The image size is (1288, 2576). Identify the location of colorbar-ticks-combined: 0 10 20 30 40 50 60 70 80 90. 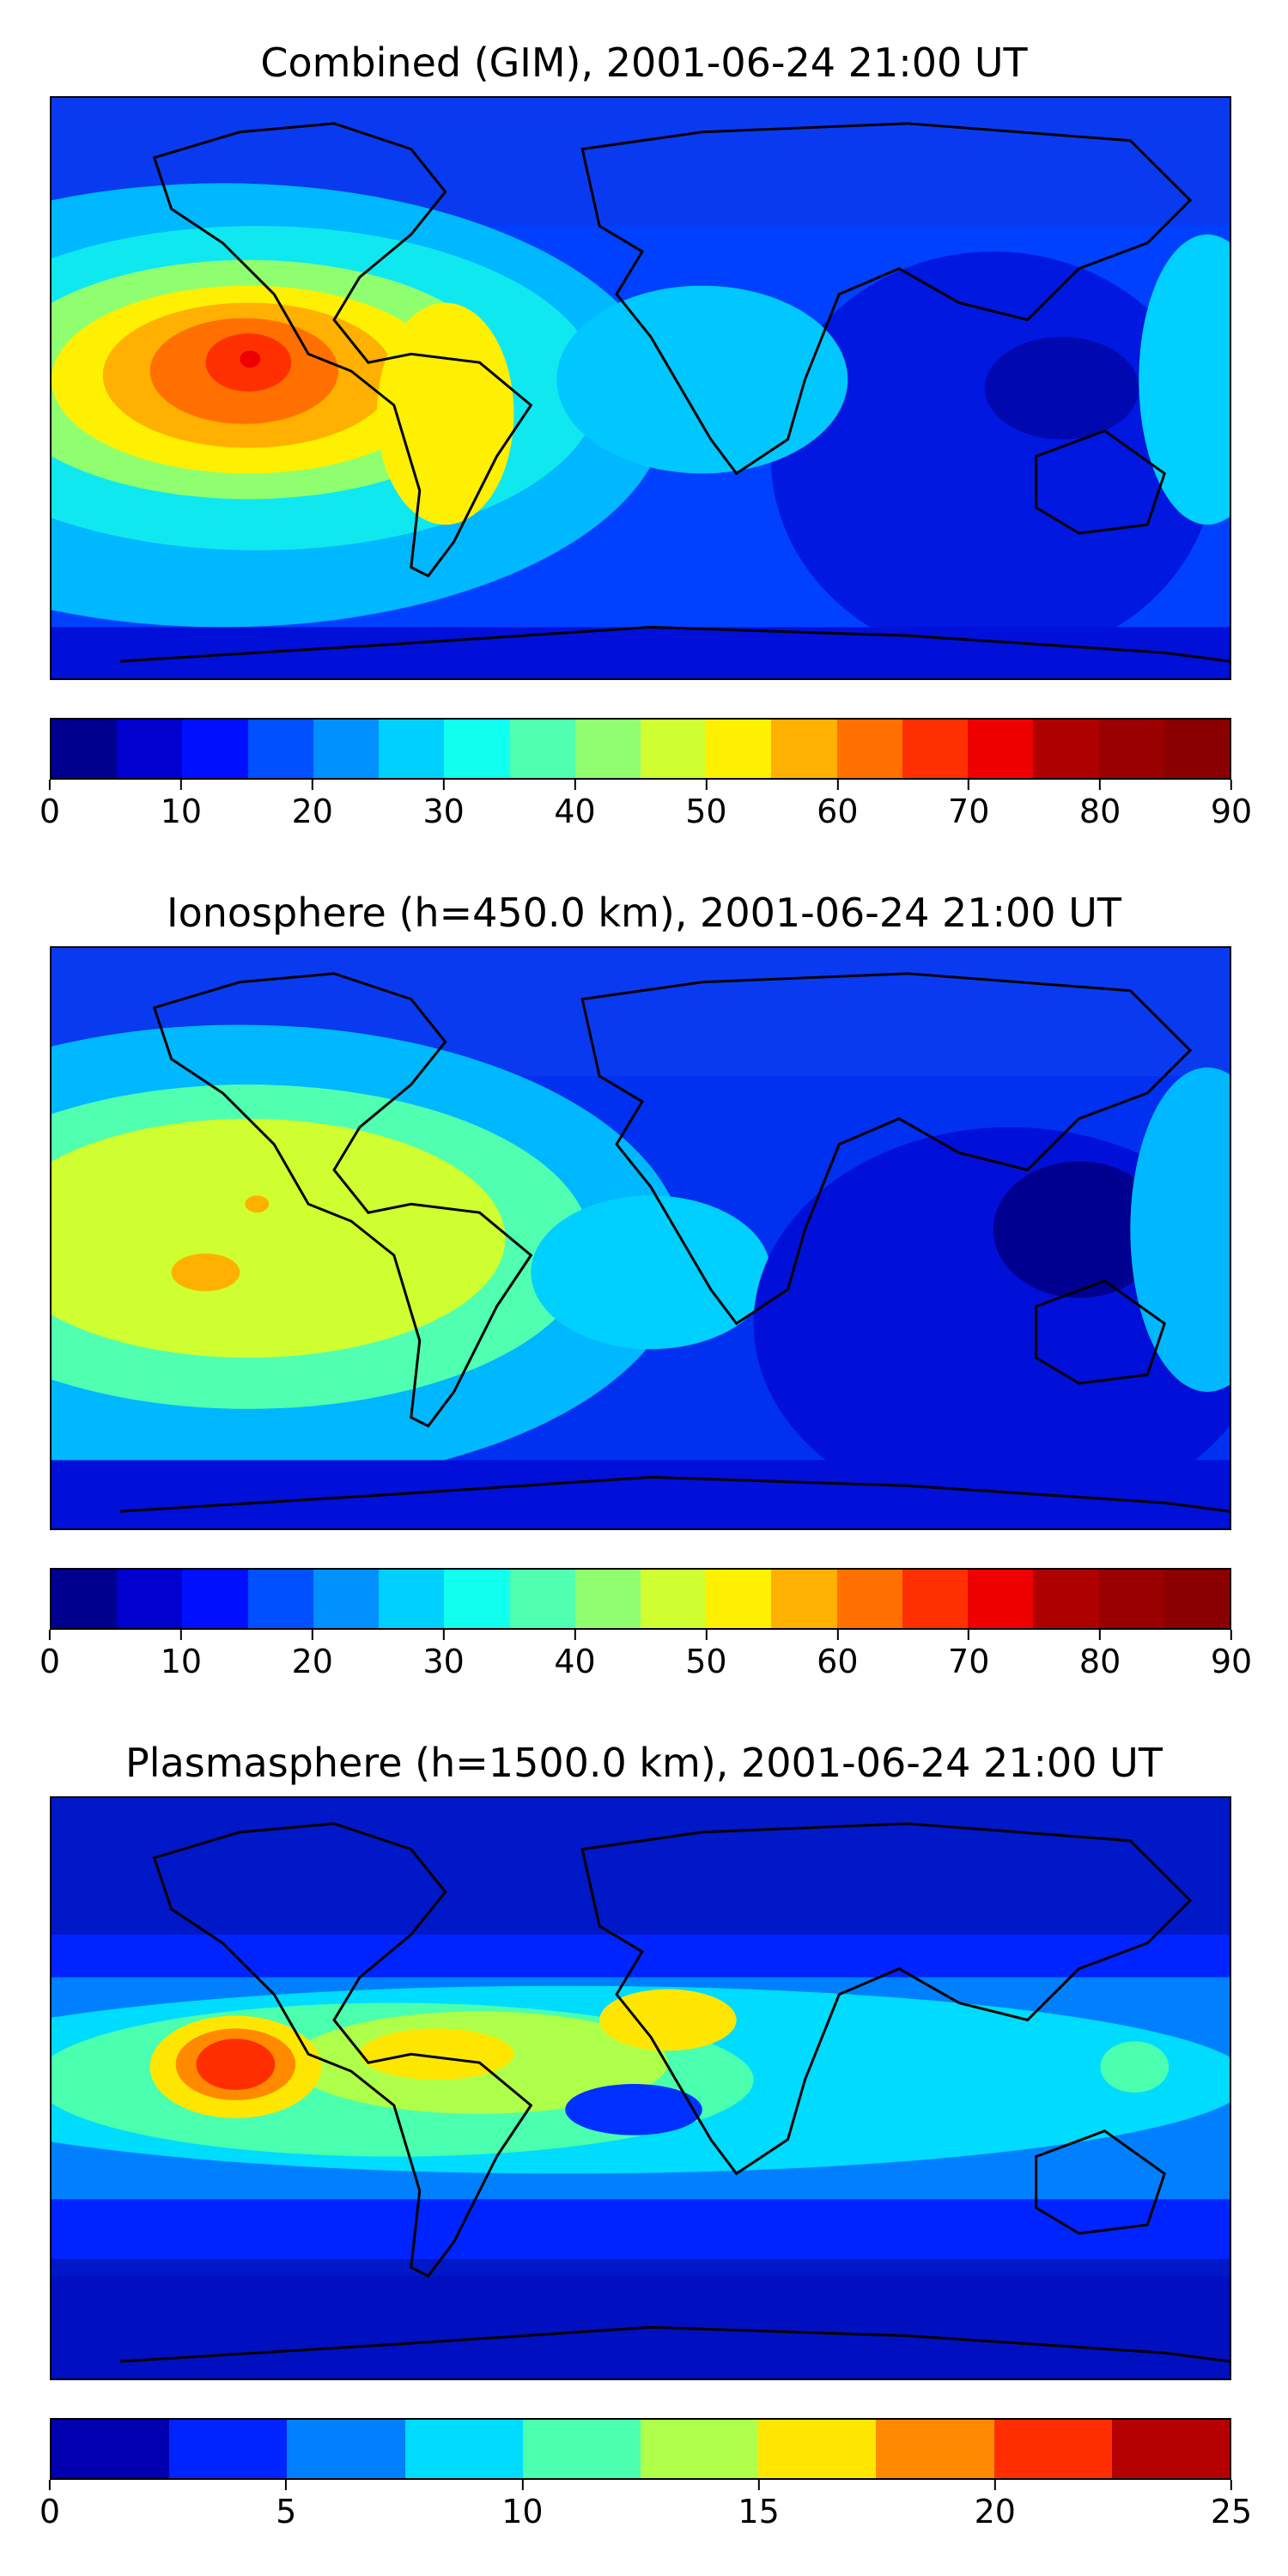
(645, 804).